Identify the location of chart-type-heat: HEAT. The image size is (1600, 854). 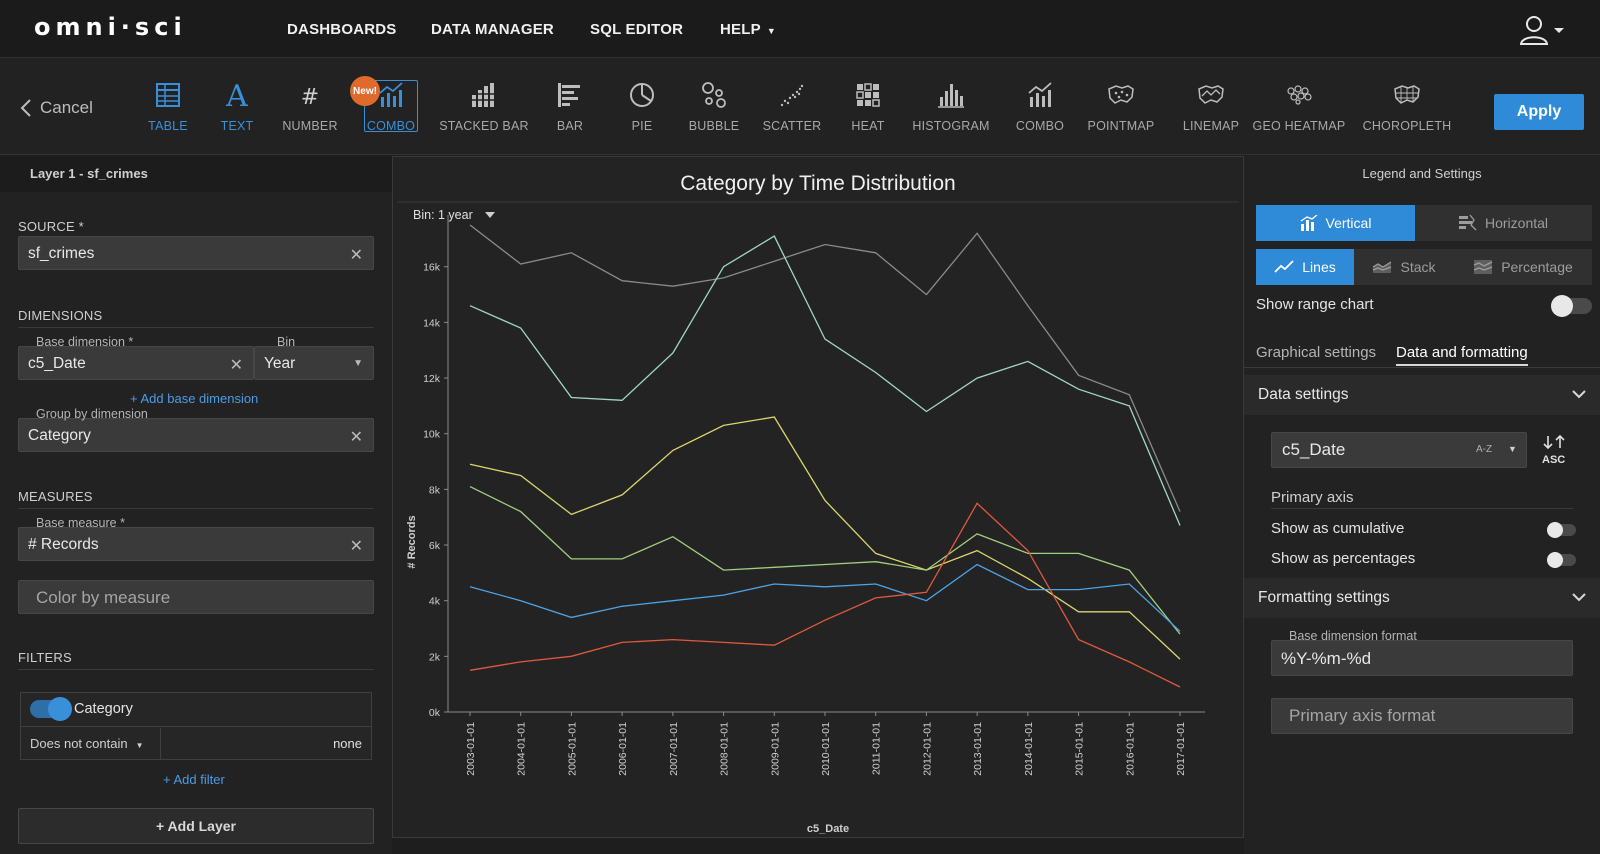
(868, 116).